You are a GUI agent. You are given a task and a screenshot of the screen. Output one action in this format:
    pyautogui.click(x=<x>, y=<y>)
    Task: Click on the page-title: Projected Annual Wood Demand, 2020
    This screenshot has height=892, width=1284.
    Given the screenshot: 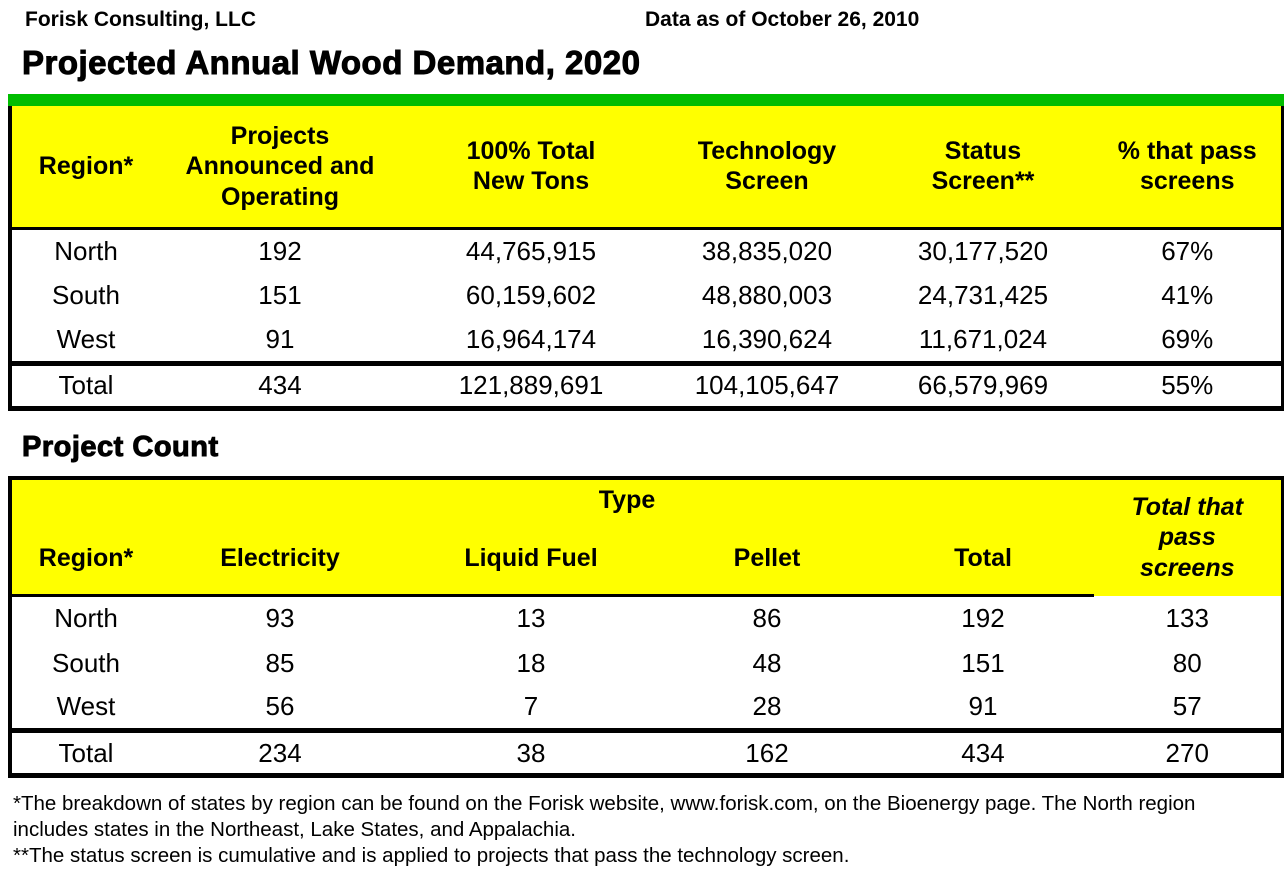 What is the action you would take?
    pyautogui.click(x=331, y=63)
    